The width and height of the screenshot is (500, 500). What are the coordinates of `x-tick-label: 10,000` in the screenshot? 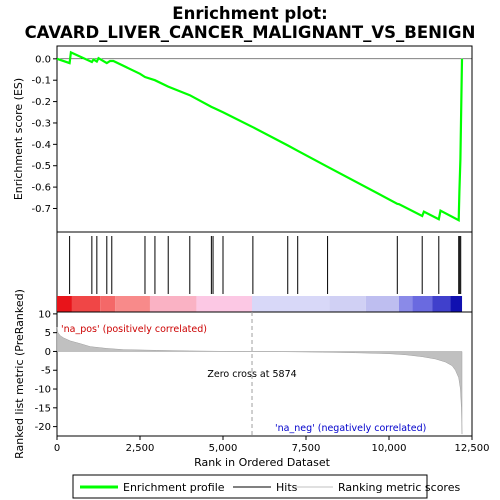 It's located at (389, 448).